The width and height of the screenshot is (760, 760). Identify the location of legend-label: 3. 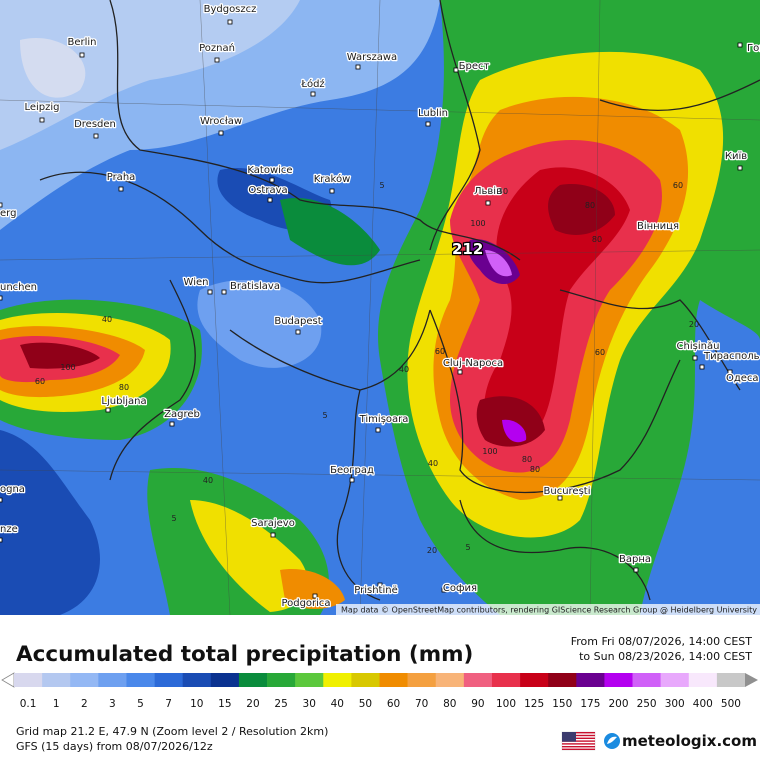
(112, 704).